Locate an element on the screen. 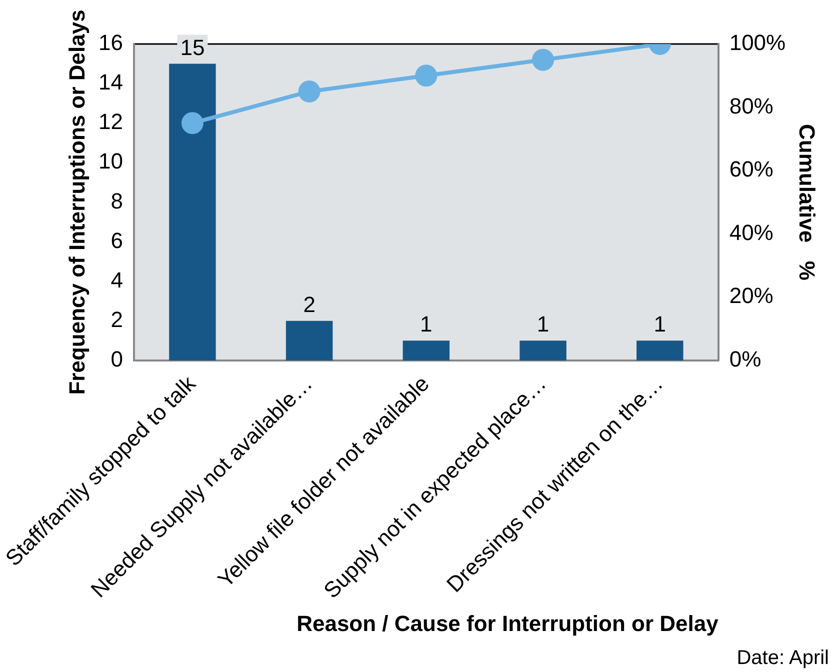 The height and width of the screenshot is (672, 833). y2-tick-label: 0% is located at coordinates (745, 359).